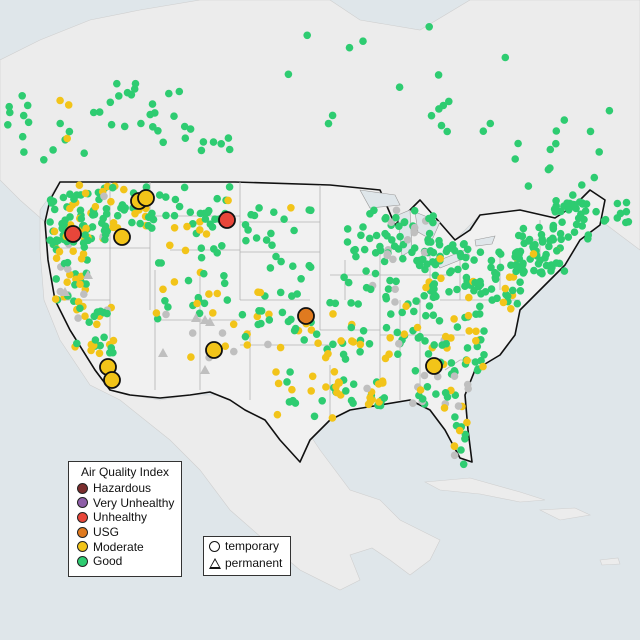 This screenshot has height=640, width=640. Describe the element at coordinates (247, 545) in the screenshot. I see `legend-item-temporary: temporary` at that location.